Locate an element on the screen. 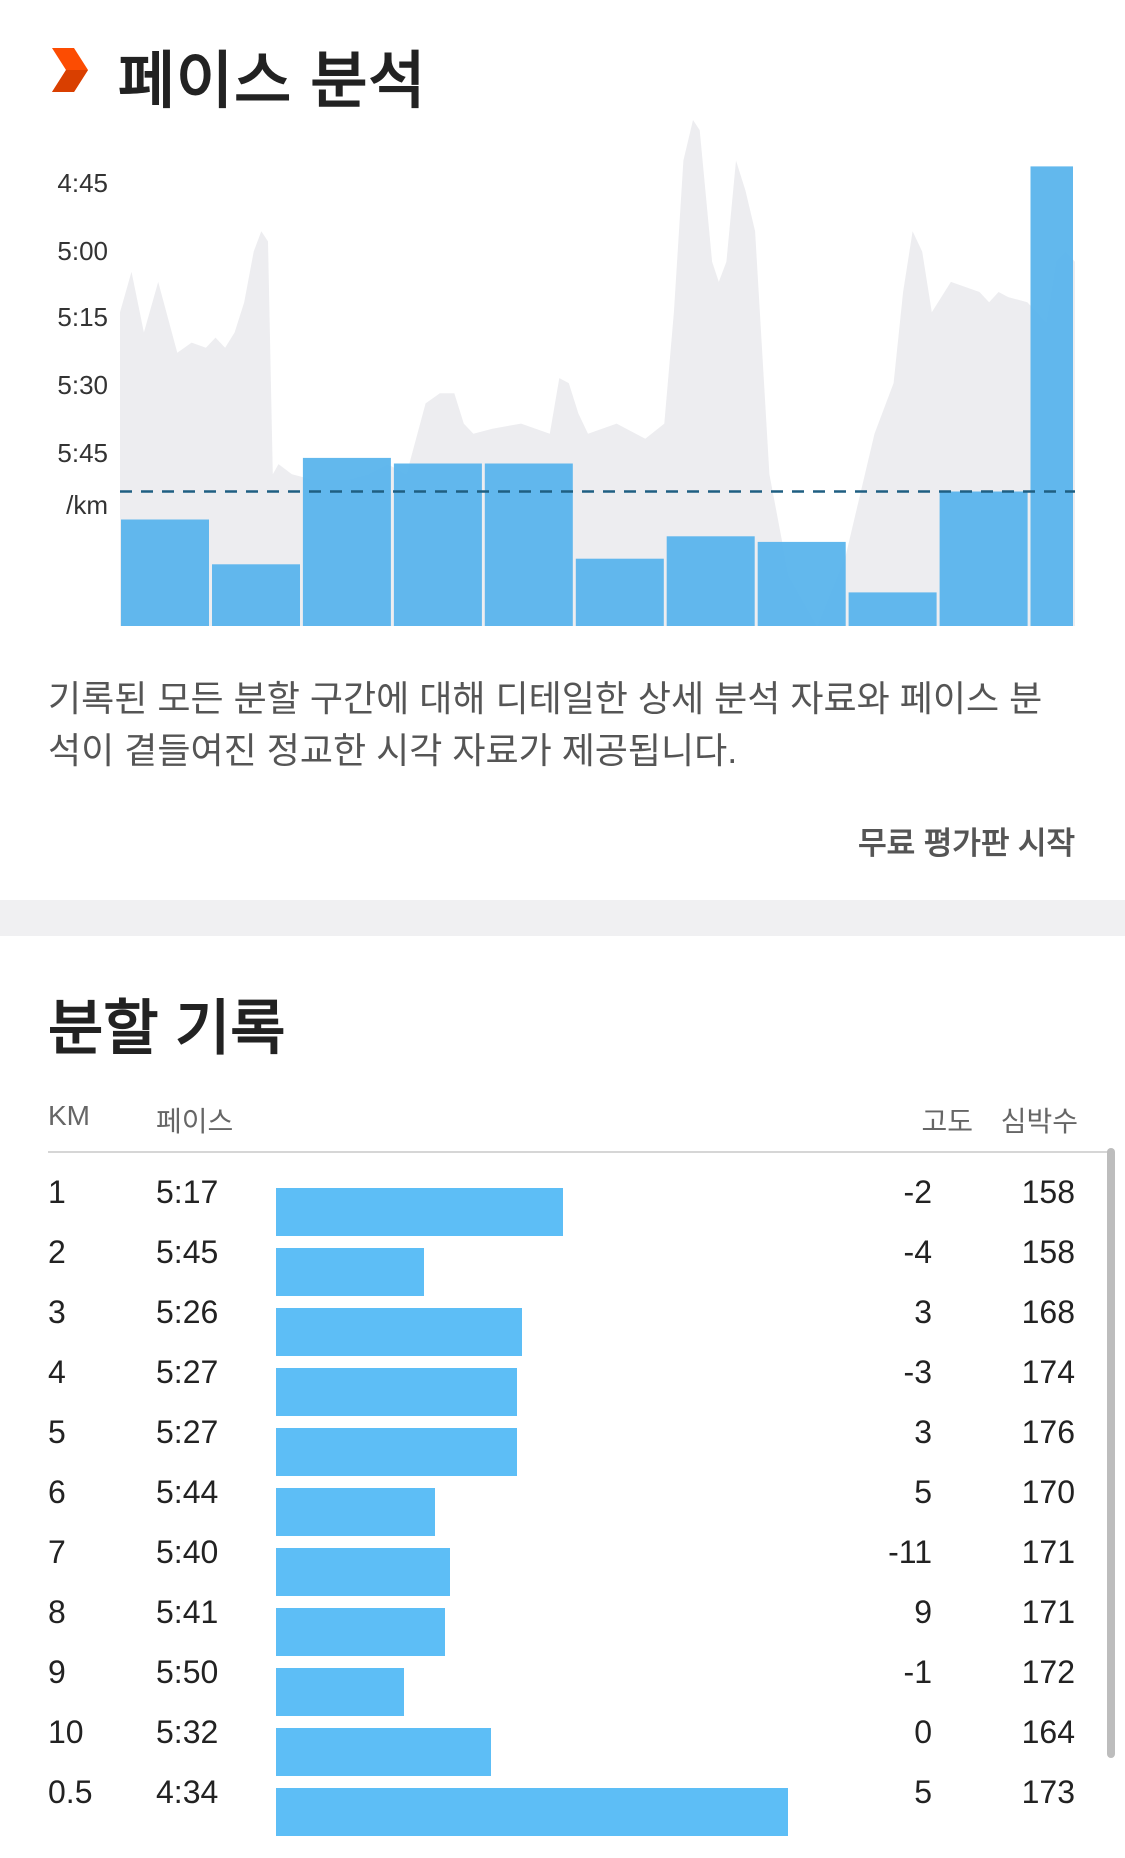  split-km: 8 is located at coordinates (57, 1612).